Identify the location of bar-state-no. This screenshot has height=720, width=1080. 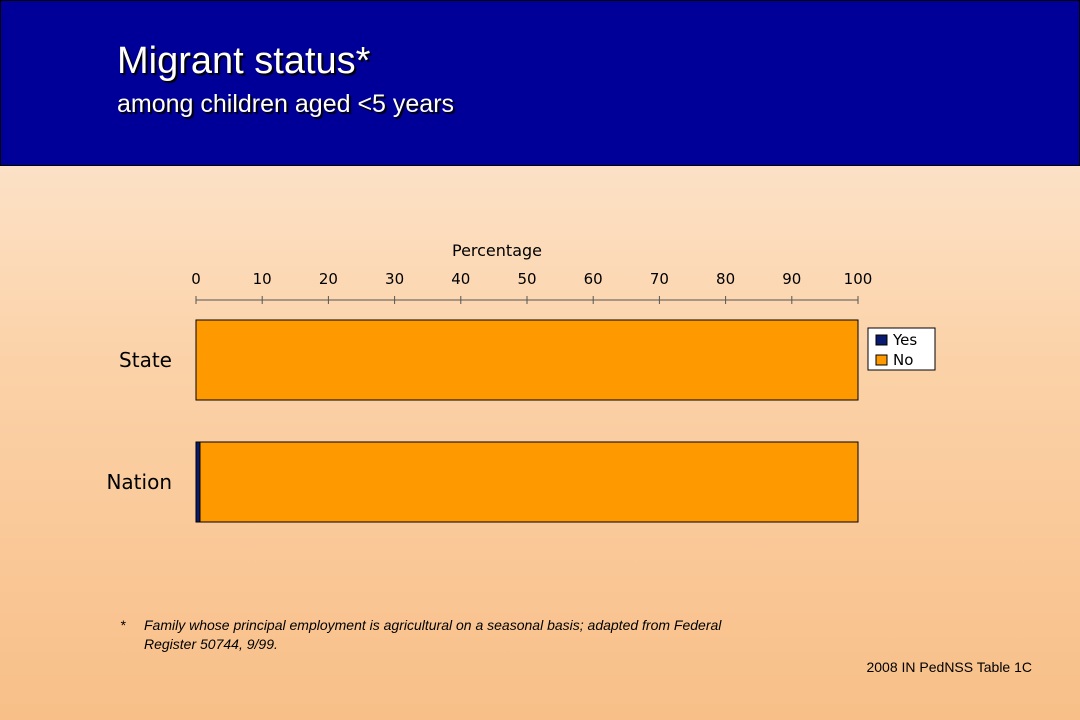
(527, 360).